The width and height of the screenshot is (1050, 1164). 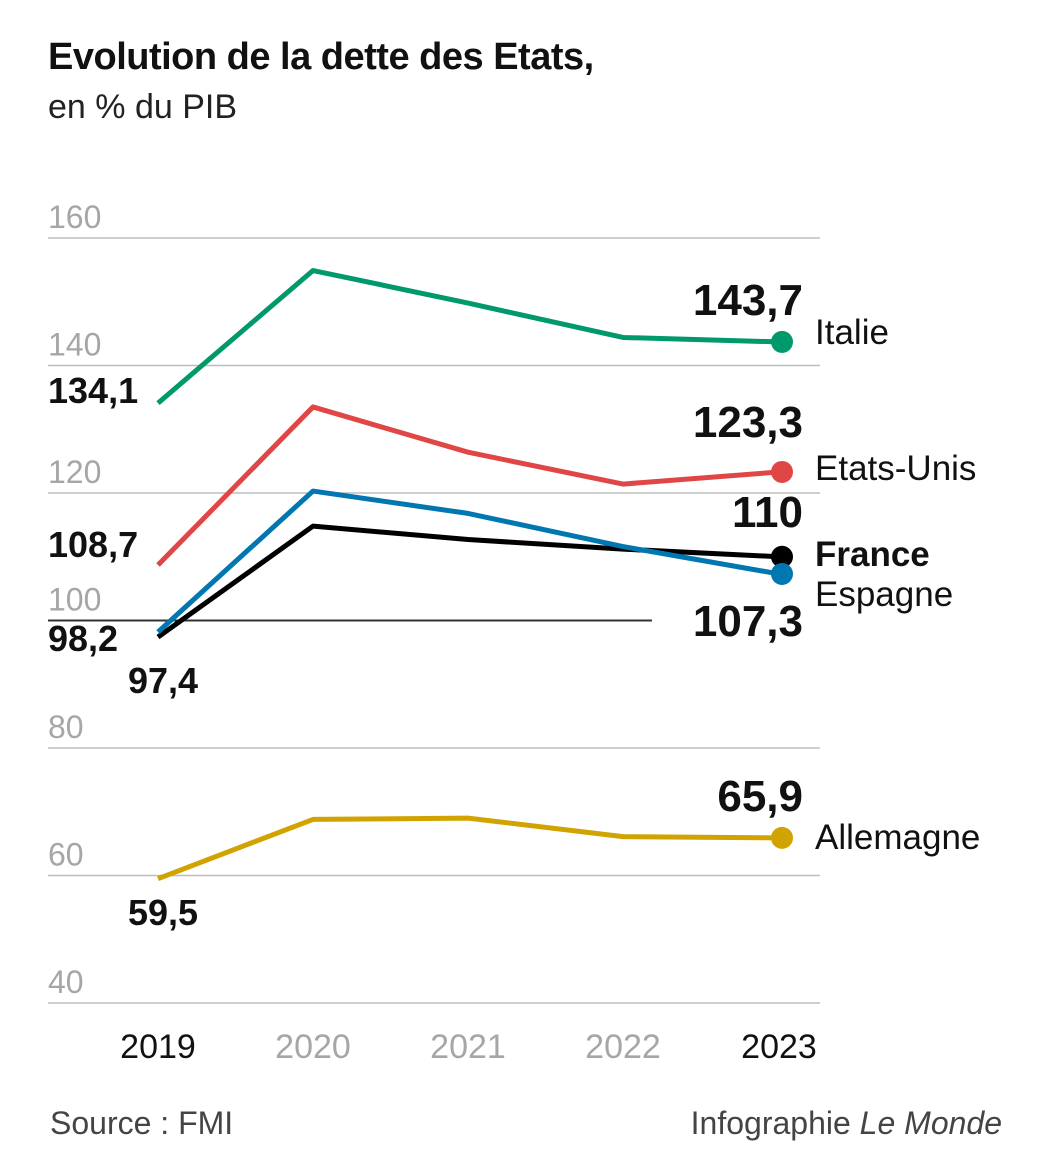 What do you see at coordinates (66, 727) in the screenshot?
I see `y-tick-80: 80` at bounding box center [66, 727].